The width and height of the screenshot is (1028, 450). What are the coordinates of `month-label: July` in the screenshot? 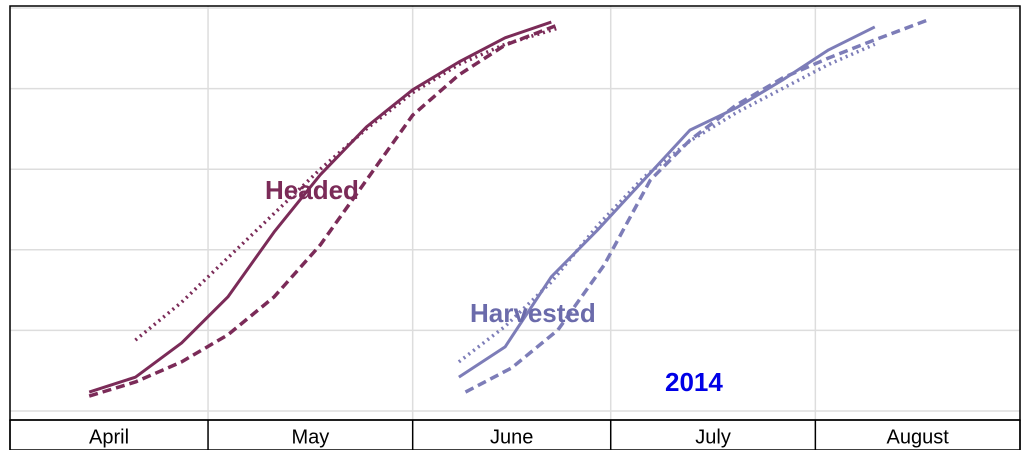 It's located at (713, 437).